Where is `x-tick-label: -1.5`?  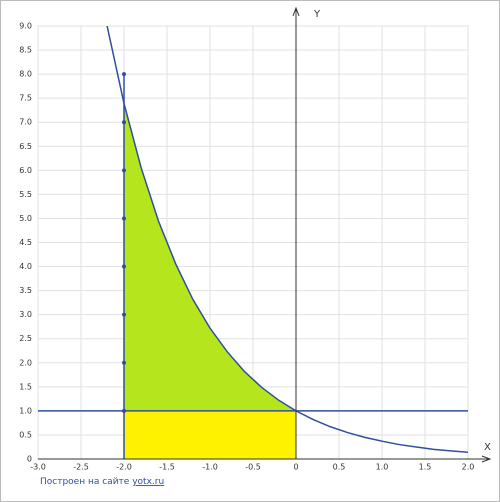 x-tick-label: -1.5 is located at coordinates (167, 467).